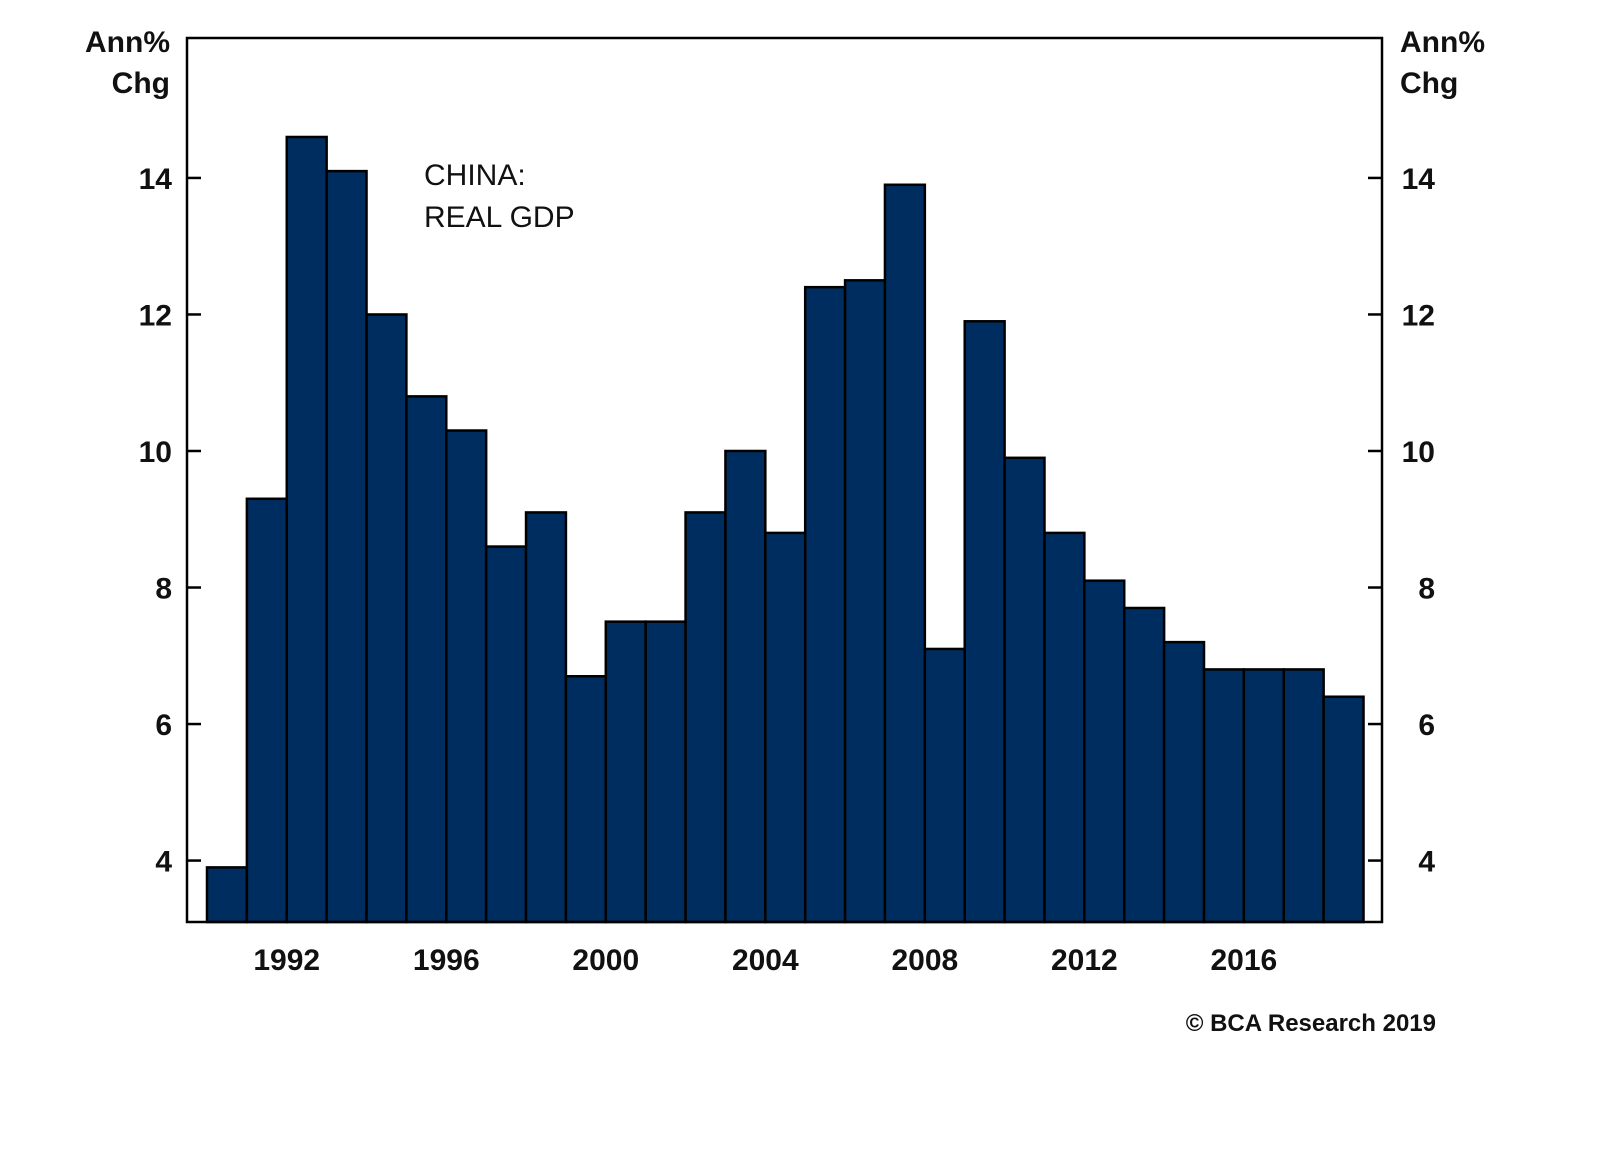 The width and height of the screenshot is (1600, 1152). What do you see at coordinates (386, 618) in the screenshot?
I see `bar-1994` at bounding box center [386, 618].